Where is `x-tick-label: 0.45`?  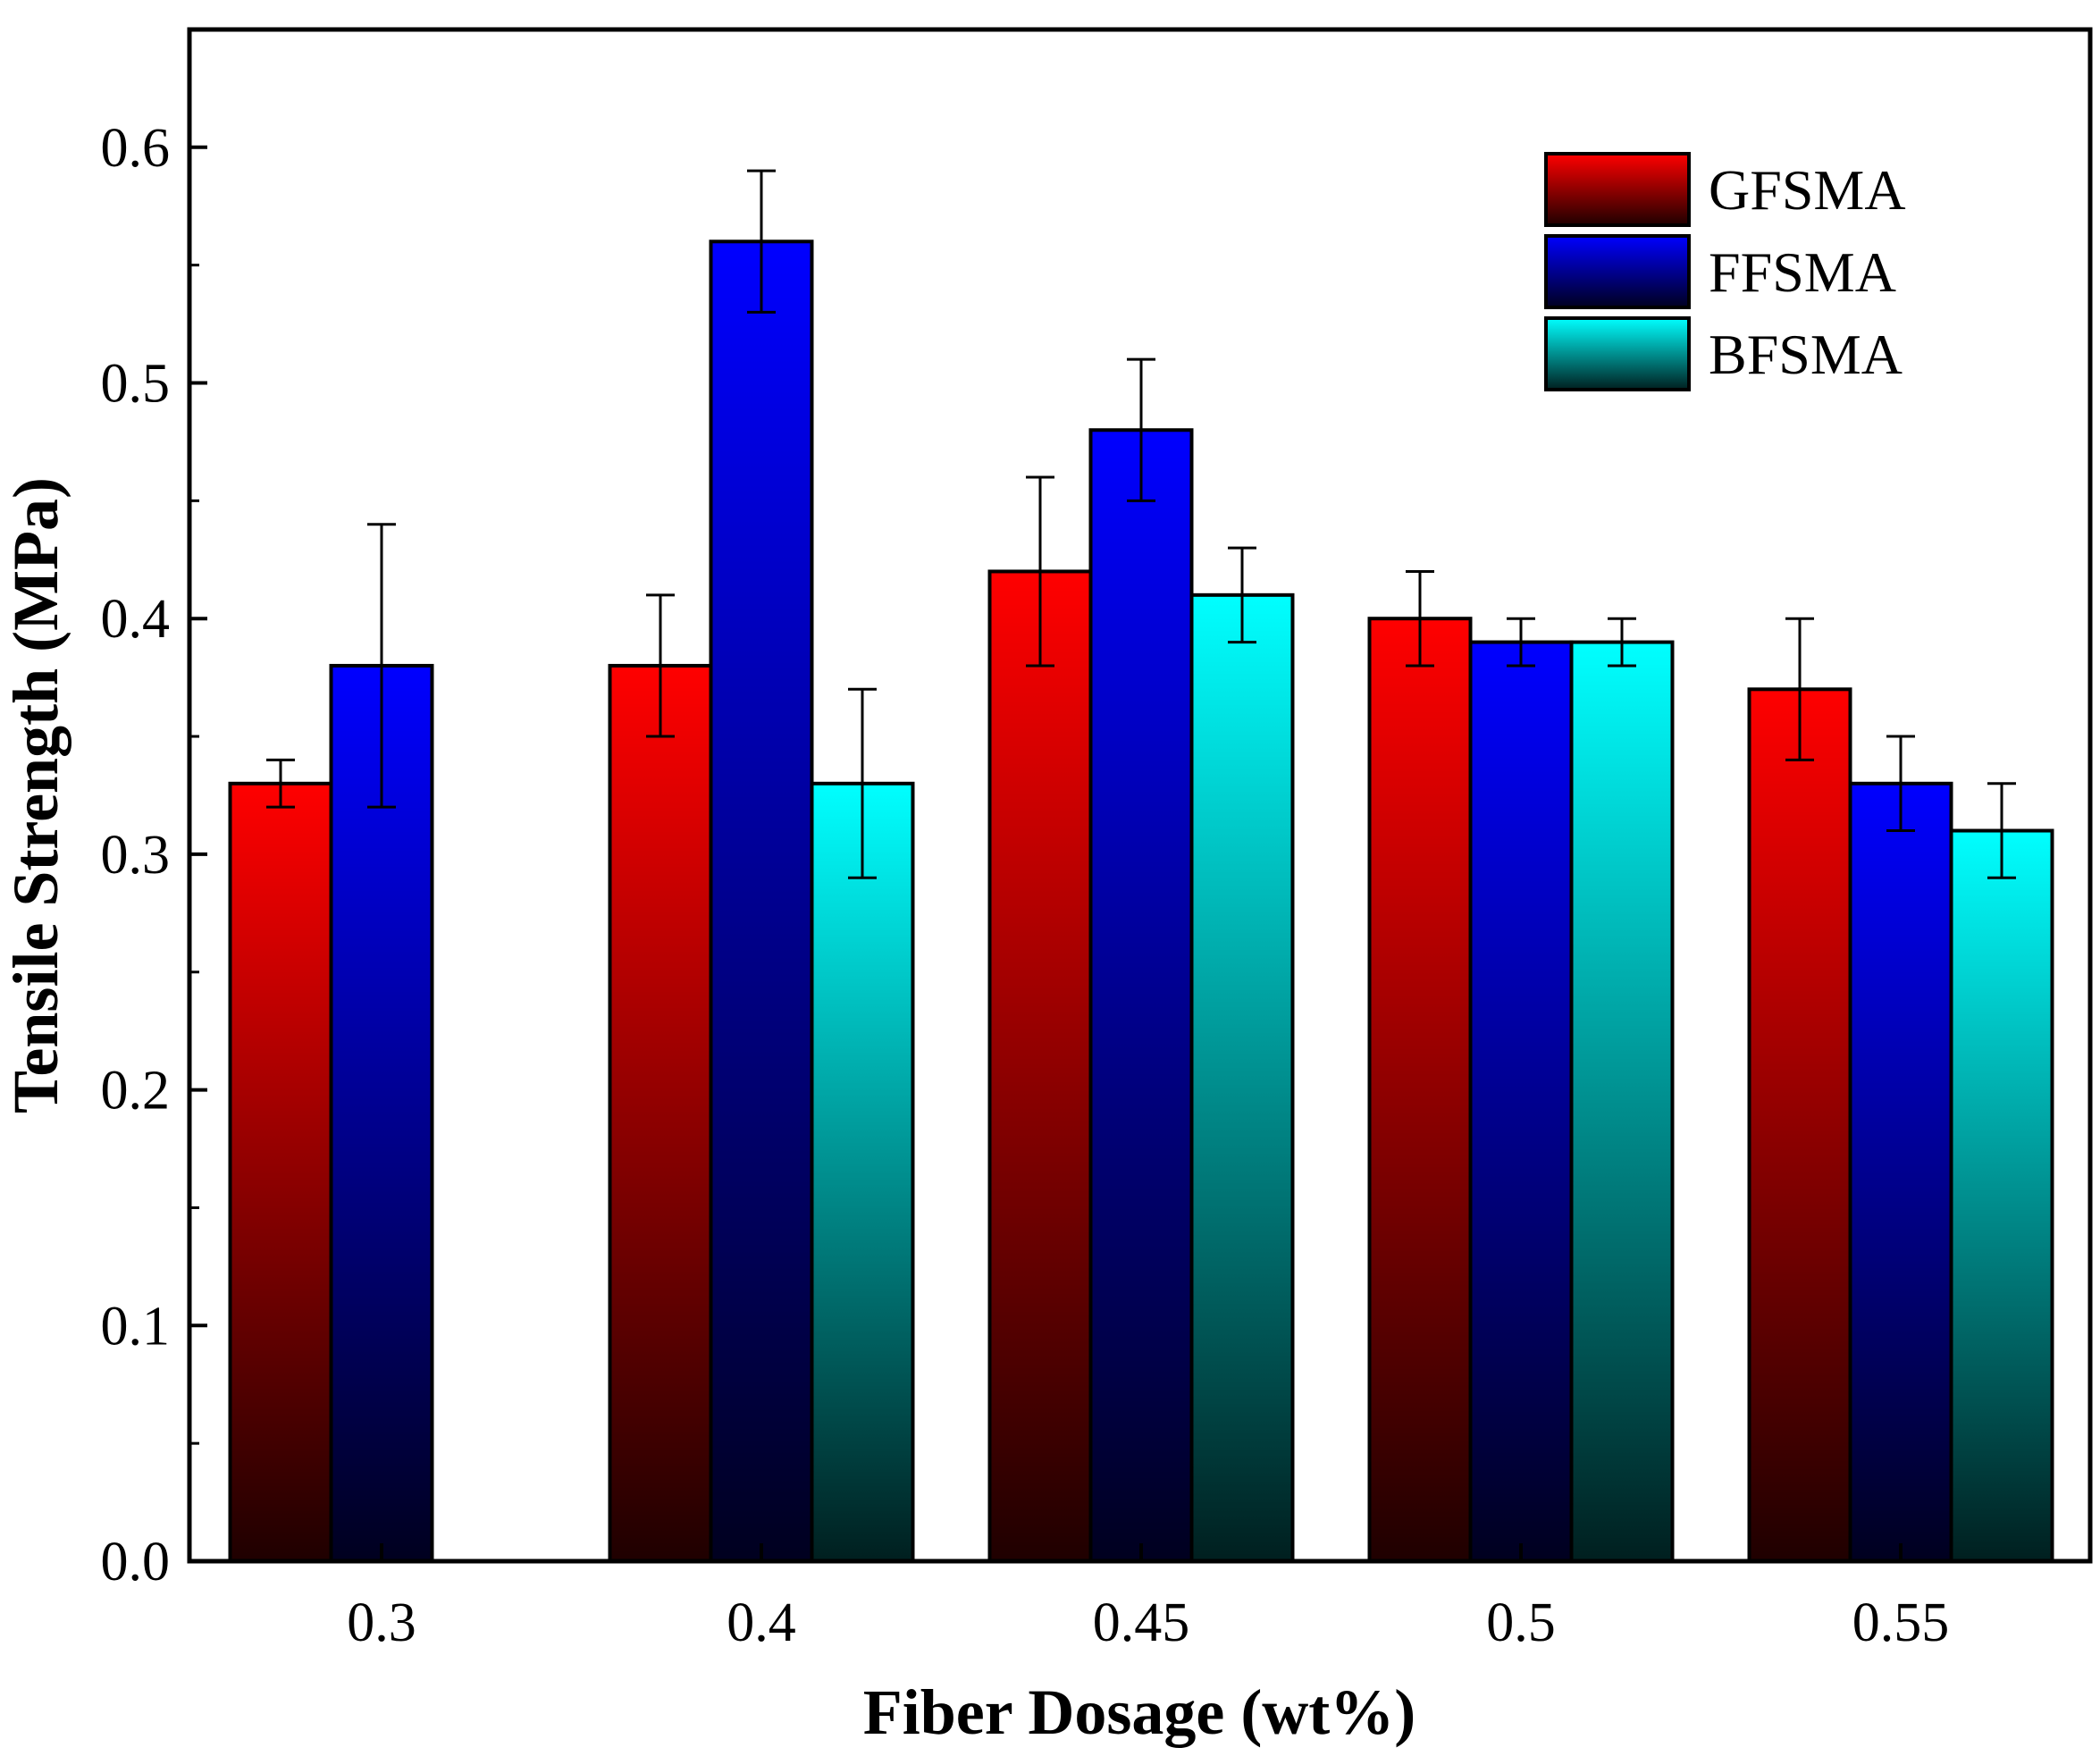 x-tick-label: 0.45 is located at coordinates (1141, 1622).